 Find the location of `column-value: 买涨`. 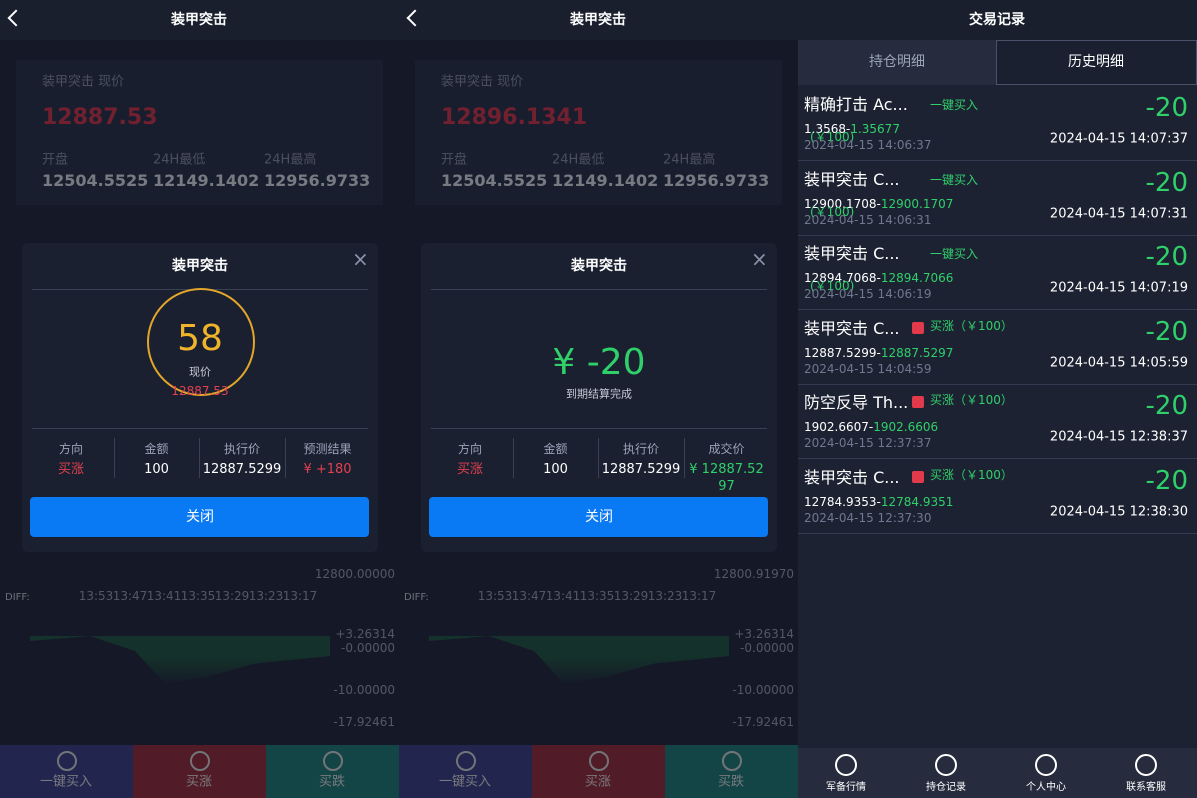

column-value: 买涨 is located at coordinates (469, 469).